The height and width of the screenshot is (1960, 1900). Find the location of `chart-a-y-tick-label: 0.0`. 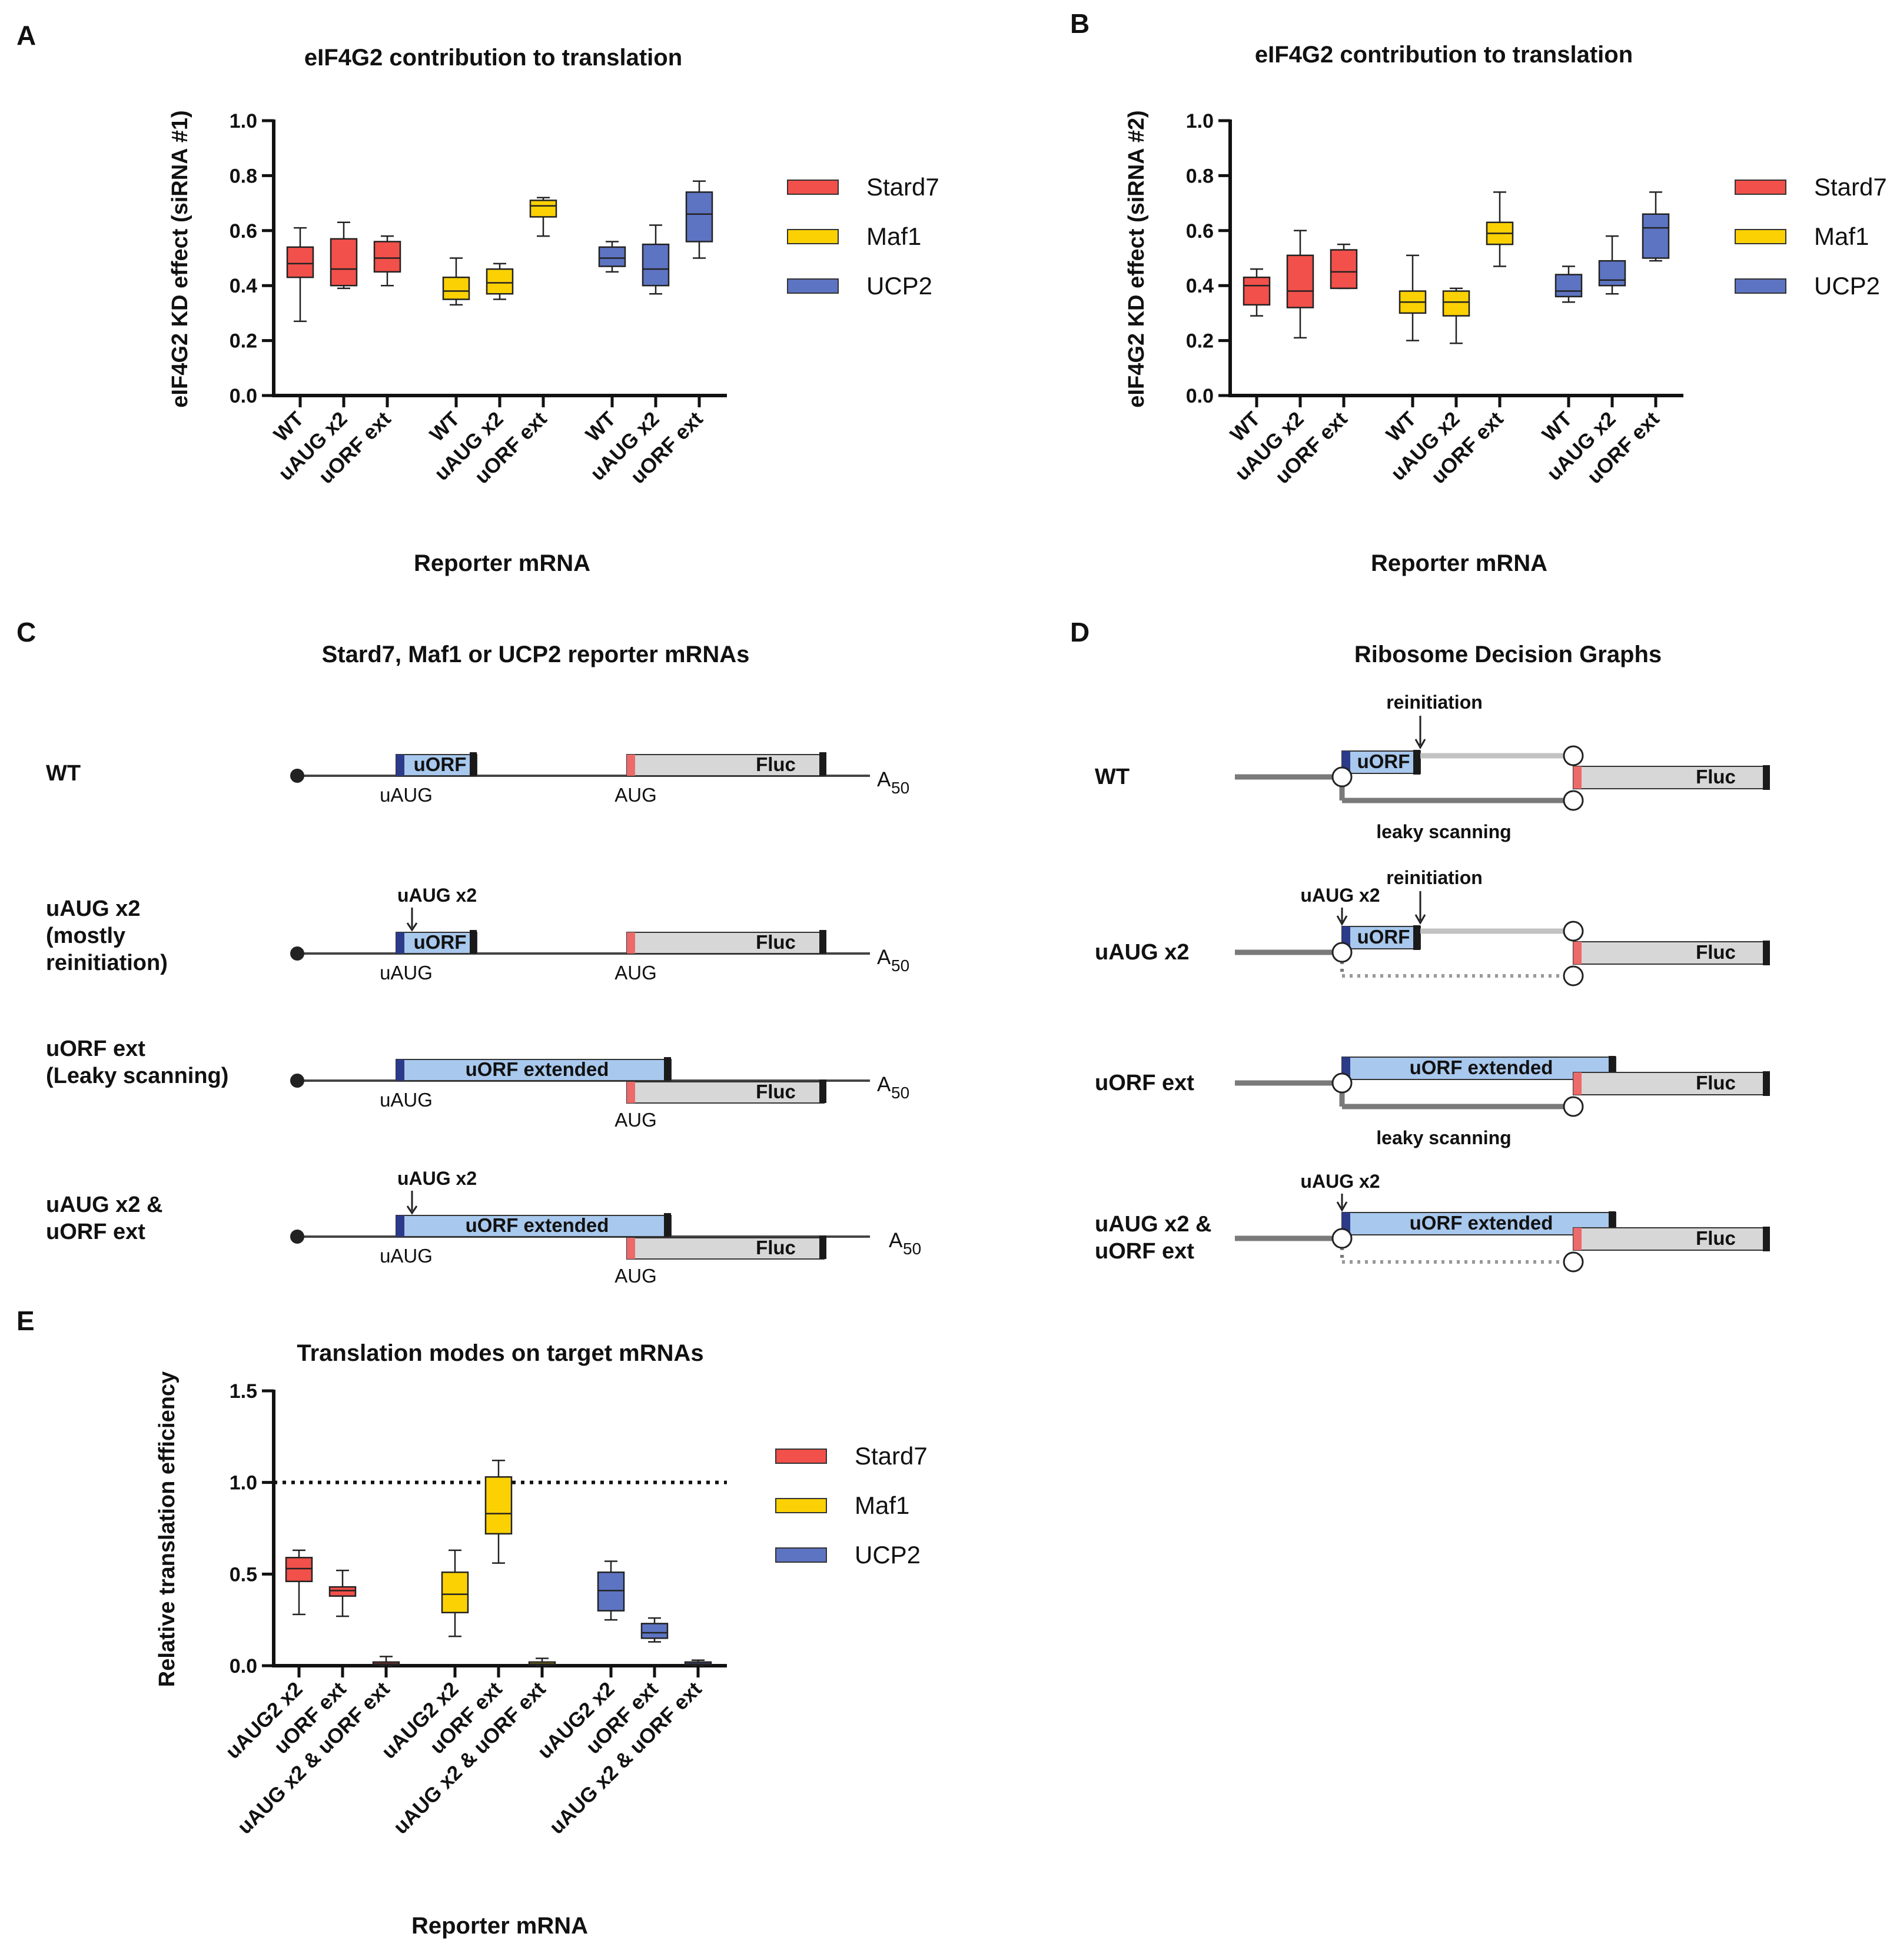

chart-a-y-tick-label: 0.0 is located at coordinates (243, 396).